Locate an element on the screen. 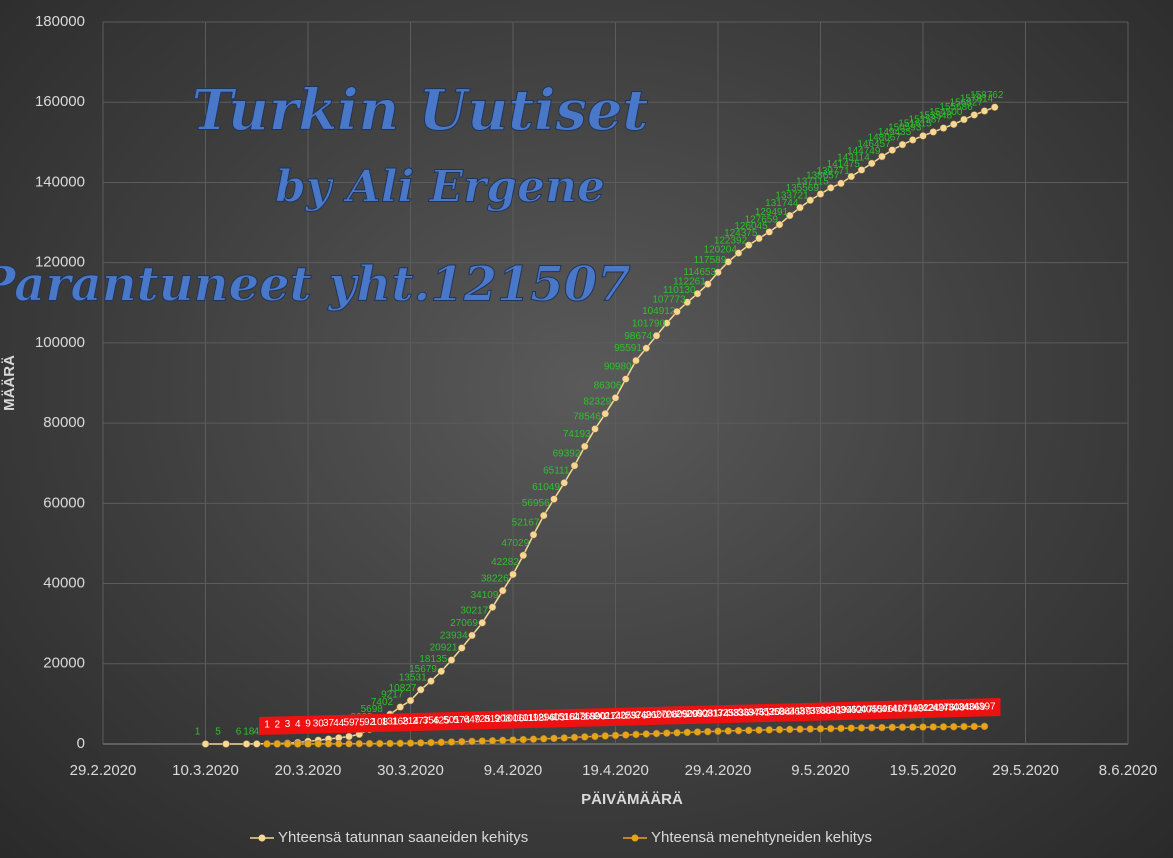 This screenshot has width=1173, height=858. x-tick-label: 19.5.2020 is located at coordinates (923, 770).